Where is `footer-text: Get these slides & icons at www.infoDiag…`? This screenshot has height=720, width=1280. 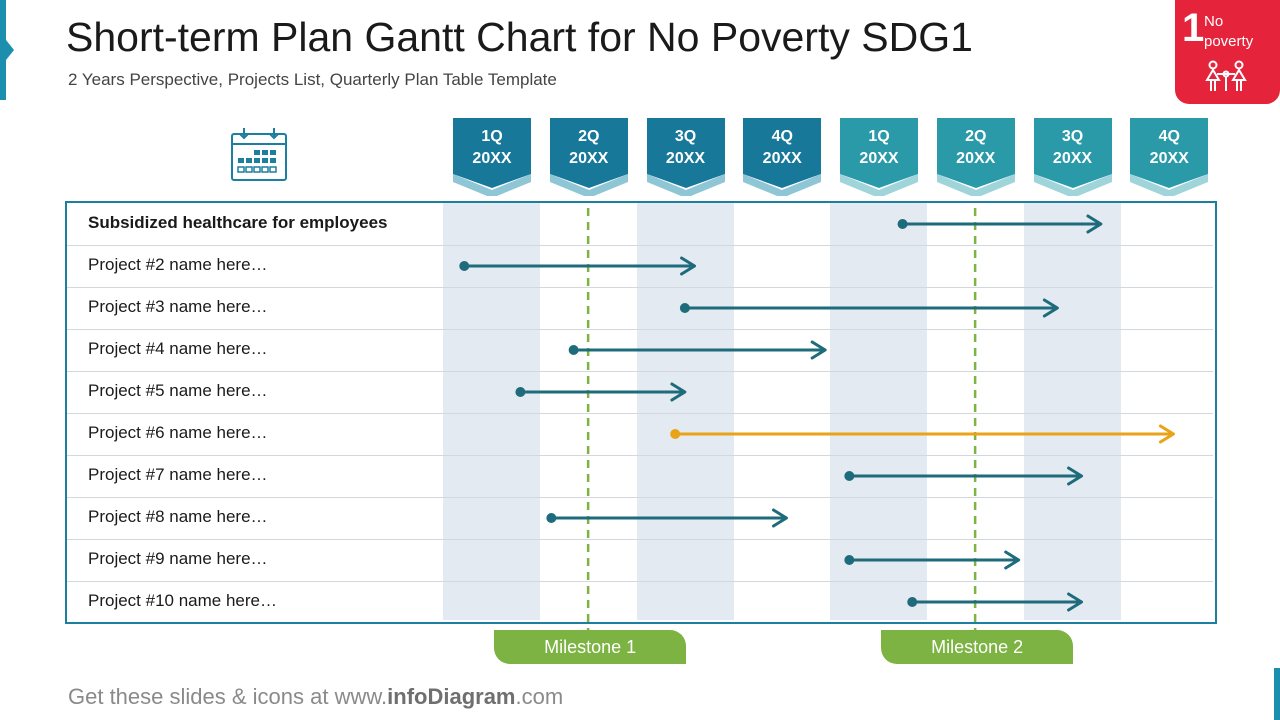
footer-text: Get these slides & icons at www.infoDiag… is located at coordinates (315, 697).